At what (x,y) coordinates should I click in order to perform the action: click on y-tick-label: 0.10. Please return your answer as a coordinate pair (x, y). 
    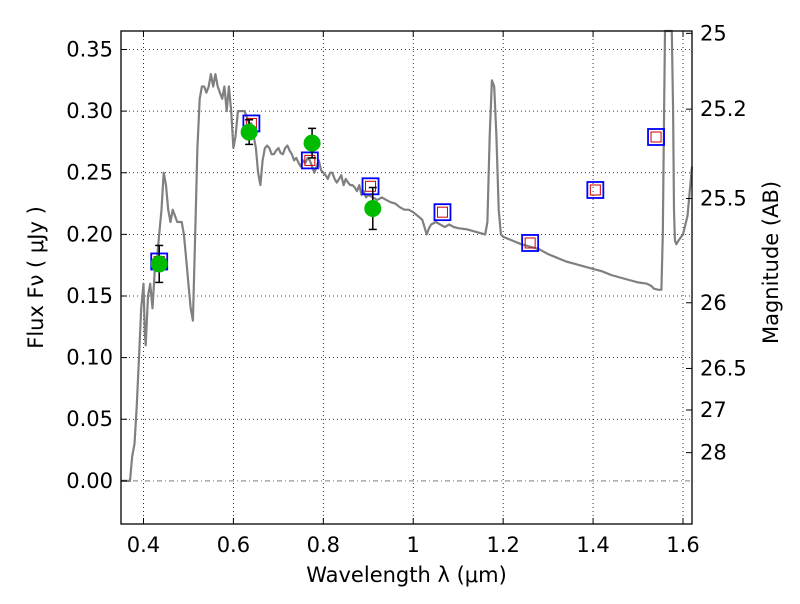
    Looking at the image, I should click on (89, 358).